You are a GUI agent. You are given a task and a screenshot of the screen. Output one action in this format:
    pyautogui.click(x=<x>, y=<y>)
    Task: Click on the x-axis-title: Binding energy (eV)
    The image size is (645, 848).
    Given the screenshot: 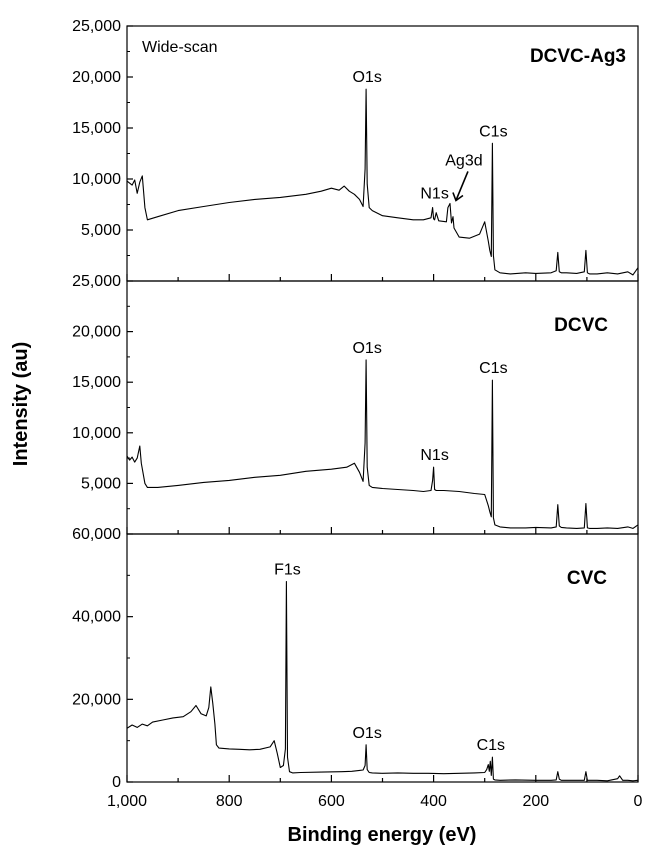 What is the action you would take?
    pyautogui.click(x=382, y=835)
    